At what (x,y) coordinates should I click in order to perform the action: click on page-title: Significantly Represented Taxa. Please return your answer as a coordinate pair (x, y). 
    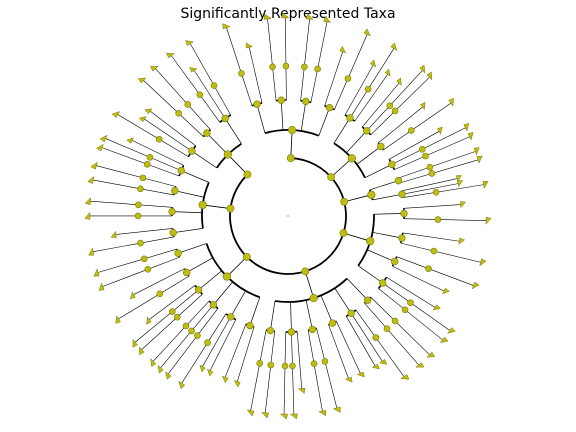
    Looking at the image, I should click on (288, 14).